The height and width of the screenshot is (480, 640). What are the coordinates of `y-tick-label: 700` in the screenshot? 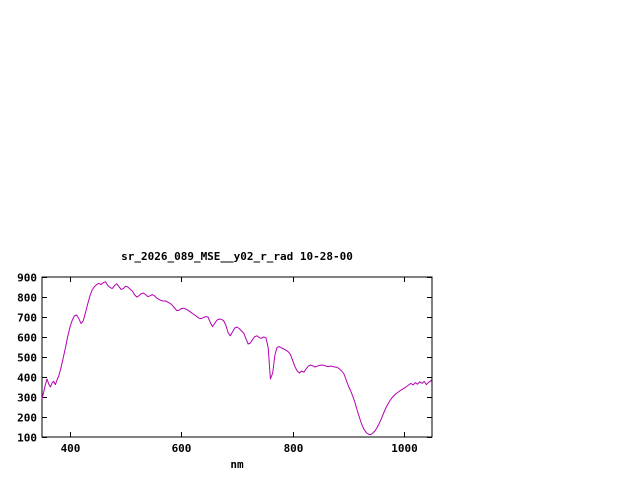 It's located at (27, 318).